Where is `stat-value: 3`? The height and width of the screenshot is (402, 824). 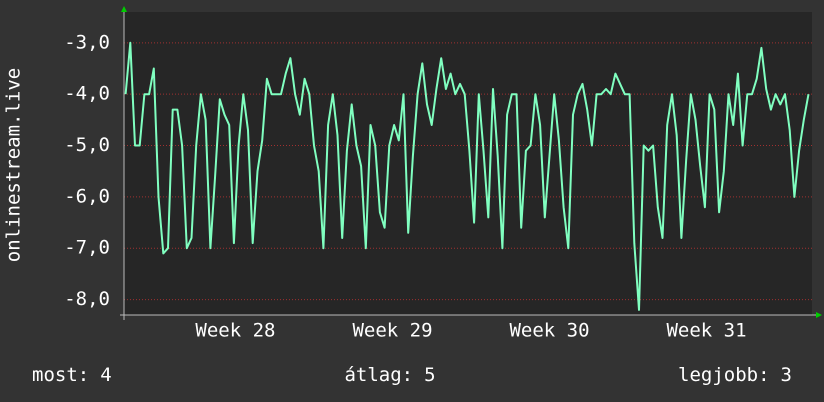
stat-value: 3 is located at coordinates (786, 375).